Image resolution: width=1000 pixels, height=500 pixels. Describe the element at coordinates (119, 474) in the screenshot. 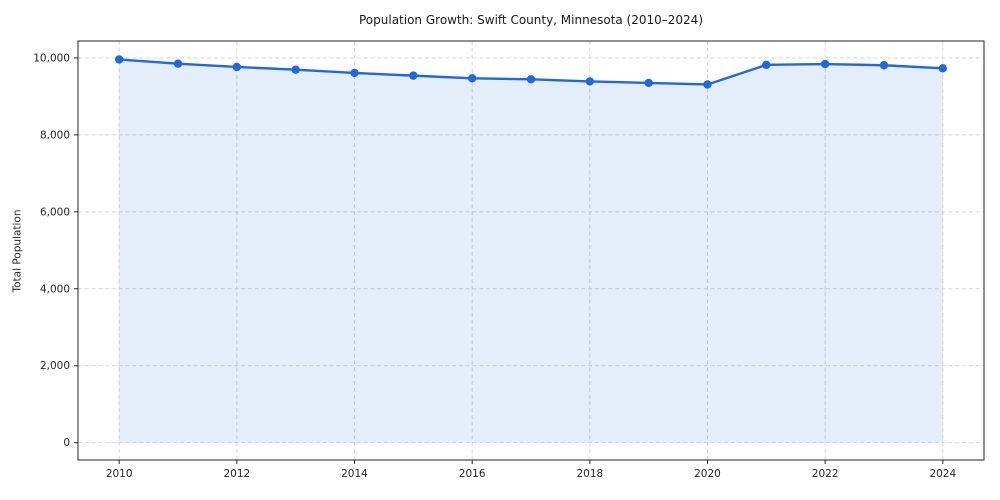

I see `x-tick-label: 2010` at that location.